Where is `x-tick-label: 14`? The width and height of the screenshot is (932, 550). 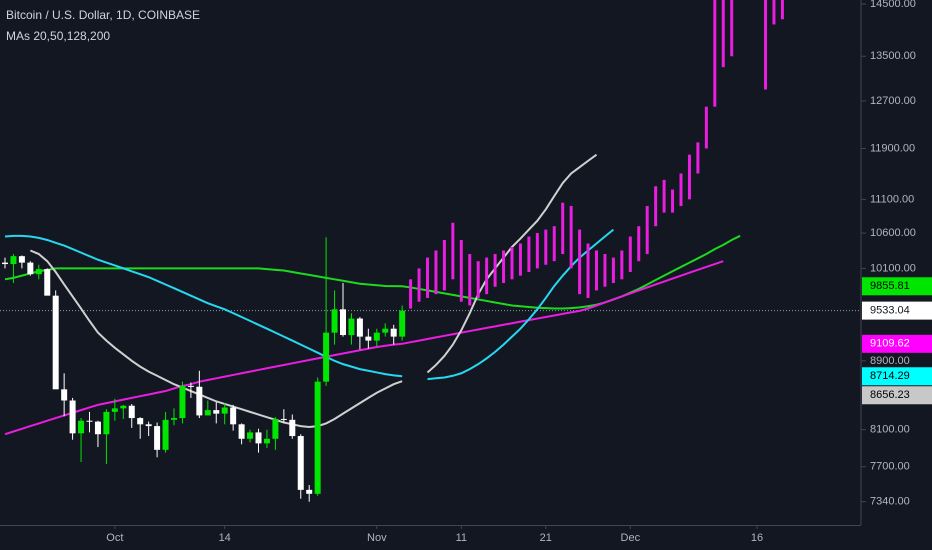 x-tick-label: 14 is located at coordinates (225, 538).